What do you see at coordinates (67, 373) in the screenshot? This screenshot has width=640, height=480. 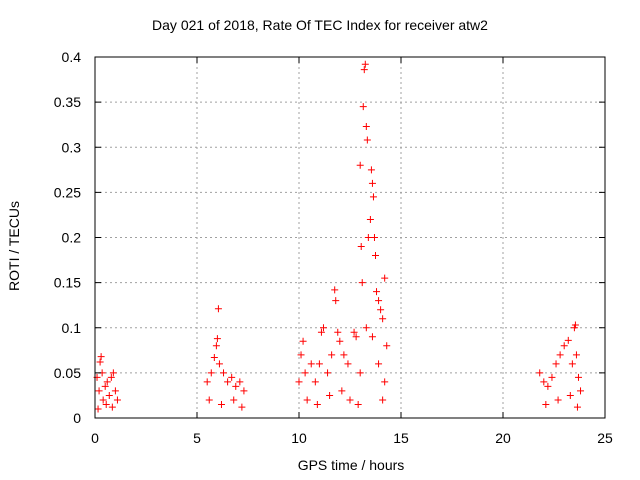 I see `y-tick-label: 0.05` at bounding box center [67, 373].